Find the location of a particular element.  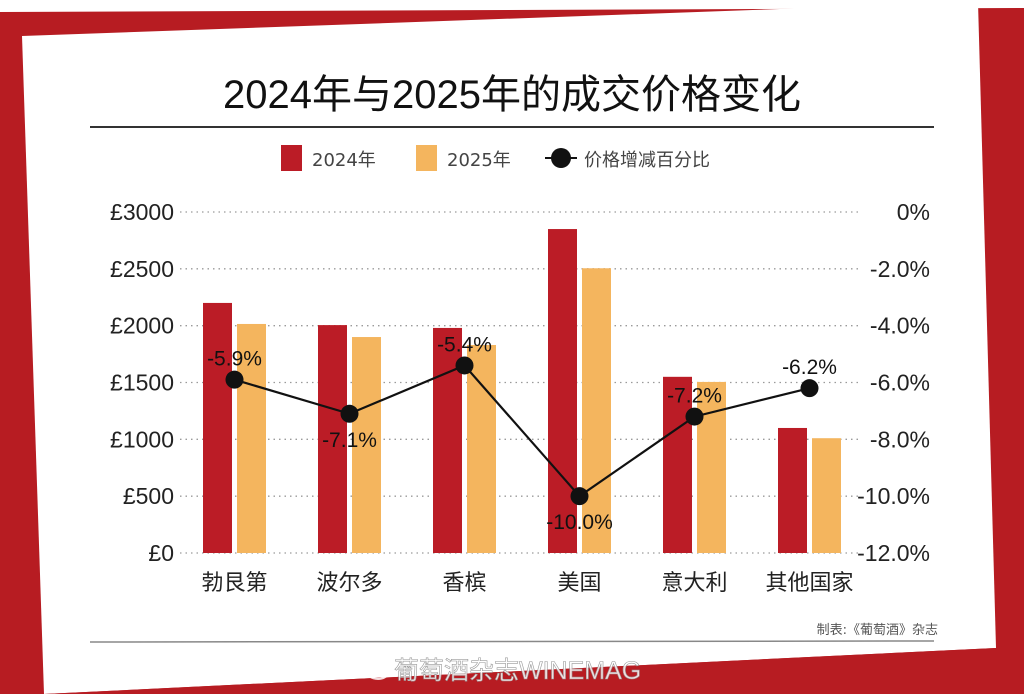

left-tick-label: £1000 is located at coordinates (142, 439).